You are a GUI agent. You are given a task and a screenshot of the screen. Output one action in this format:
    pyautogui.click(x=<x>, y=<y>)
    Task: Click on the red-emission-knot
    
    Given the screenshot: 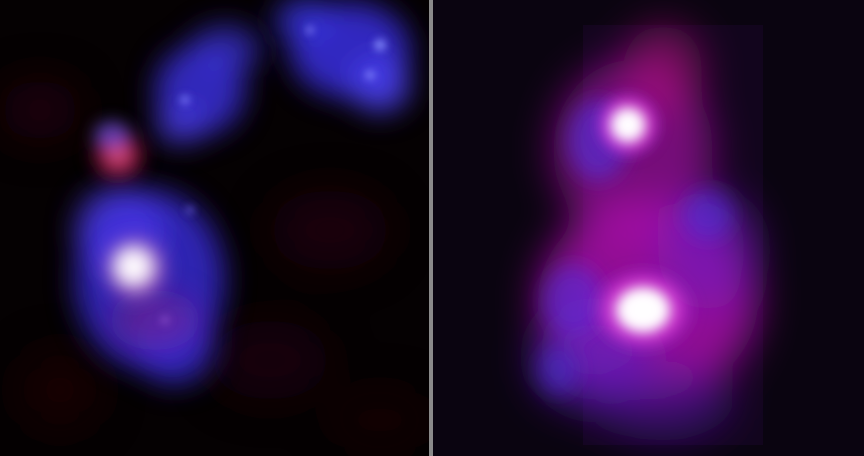 What is the action you would take?
    pyautogui.click(x=118, y=153)
    